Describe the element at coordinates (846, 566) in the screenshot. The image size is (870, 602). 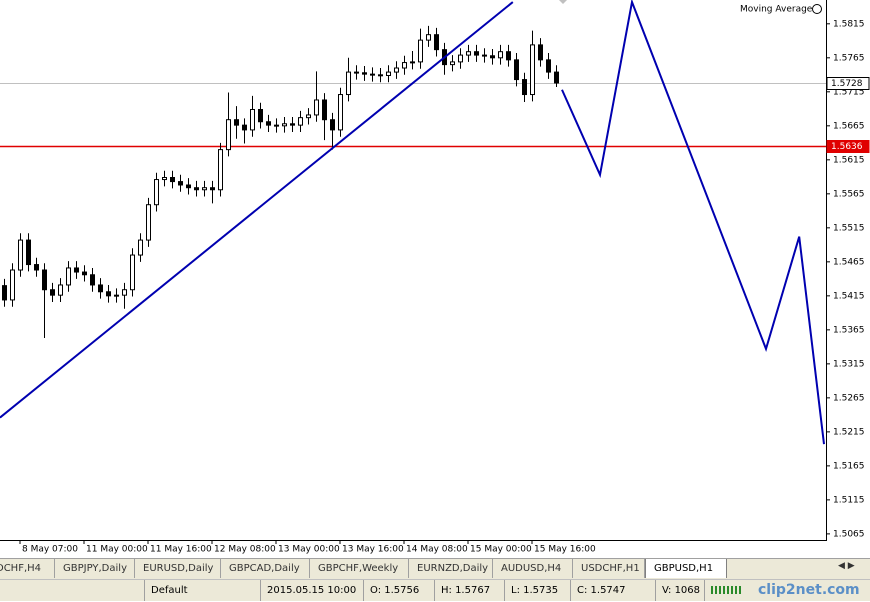
I see `tab-scroll: ◀ ▶` at that location.